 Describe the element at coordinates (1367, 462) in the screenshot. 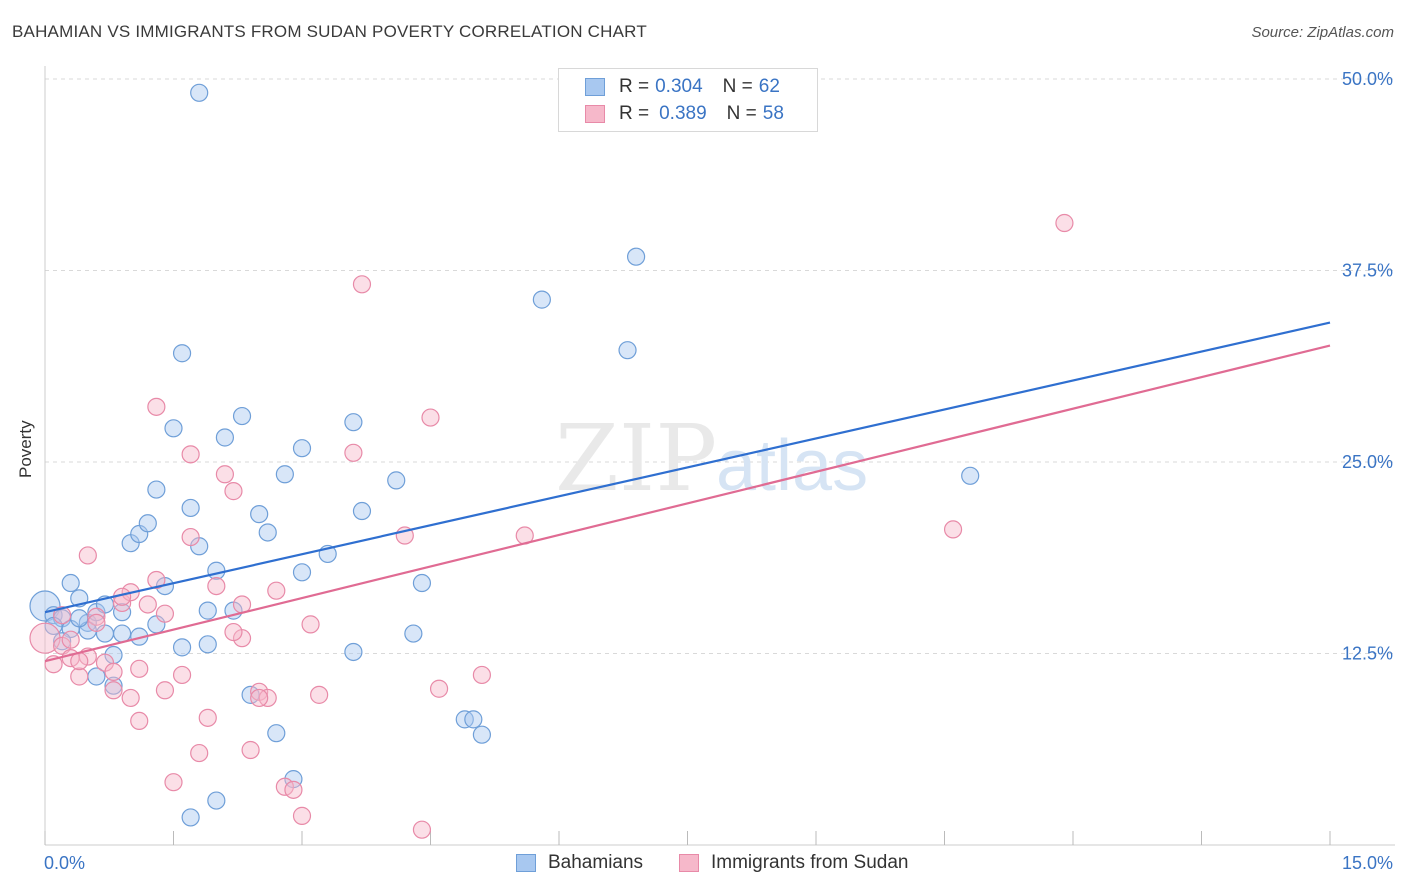

I see `y-tick-label: 25.0%` at that location.